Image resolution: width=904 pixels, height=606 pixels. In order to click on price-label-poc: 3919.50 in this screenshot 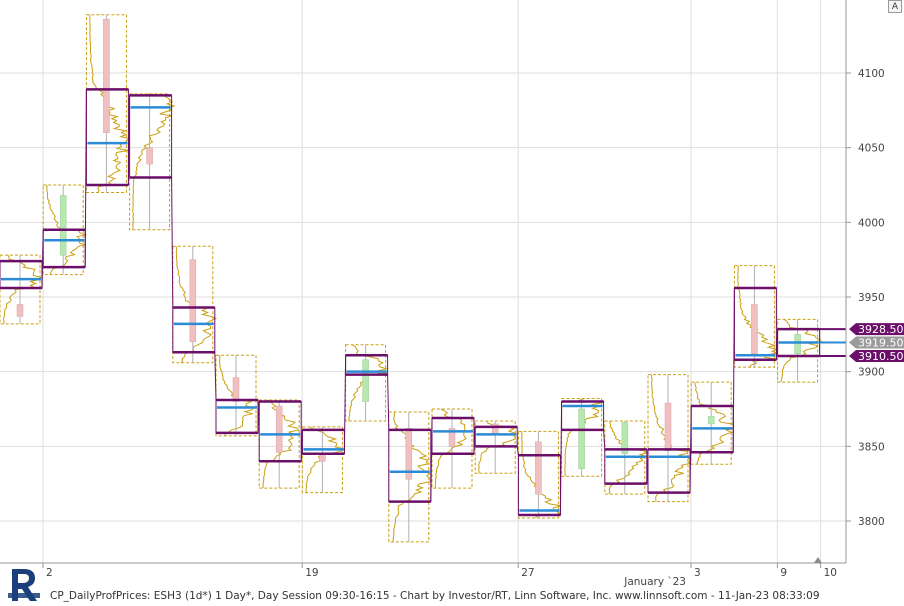, I will do `click(876, 343)`.